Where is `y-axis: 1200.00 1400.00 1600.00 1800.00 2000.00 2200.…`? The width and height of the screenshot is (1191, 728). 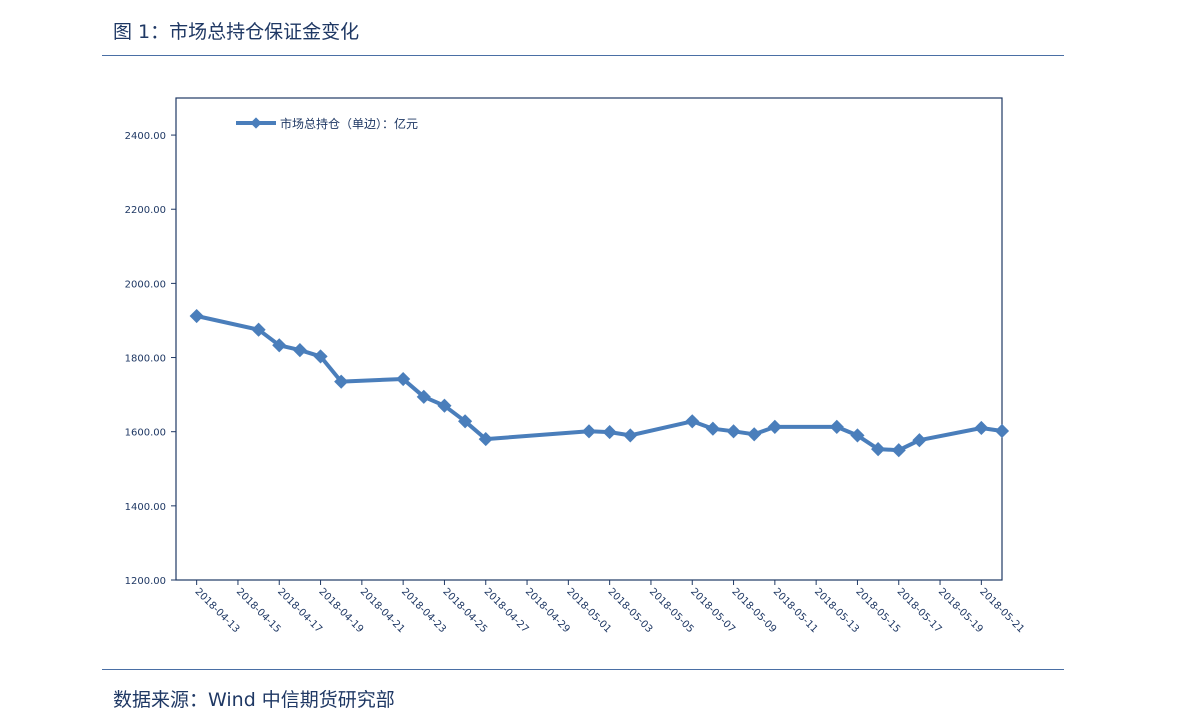
y-axis: 1200.00 1400.00 1600.00 1800.00 2000.00 2200.… is located at coordinates (150, 359).